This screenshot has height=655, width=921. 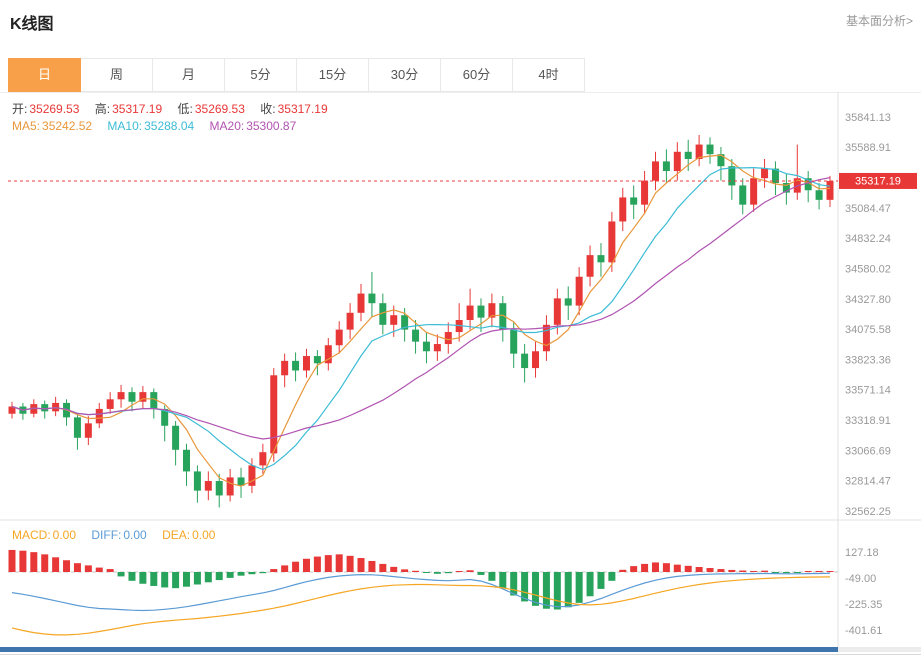 What do you see at coordinates (271, 126) in the screenshot?
I see `ma20-value: 35300.87` at bounding box center [271, 126].